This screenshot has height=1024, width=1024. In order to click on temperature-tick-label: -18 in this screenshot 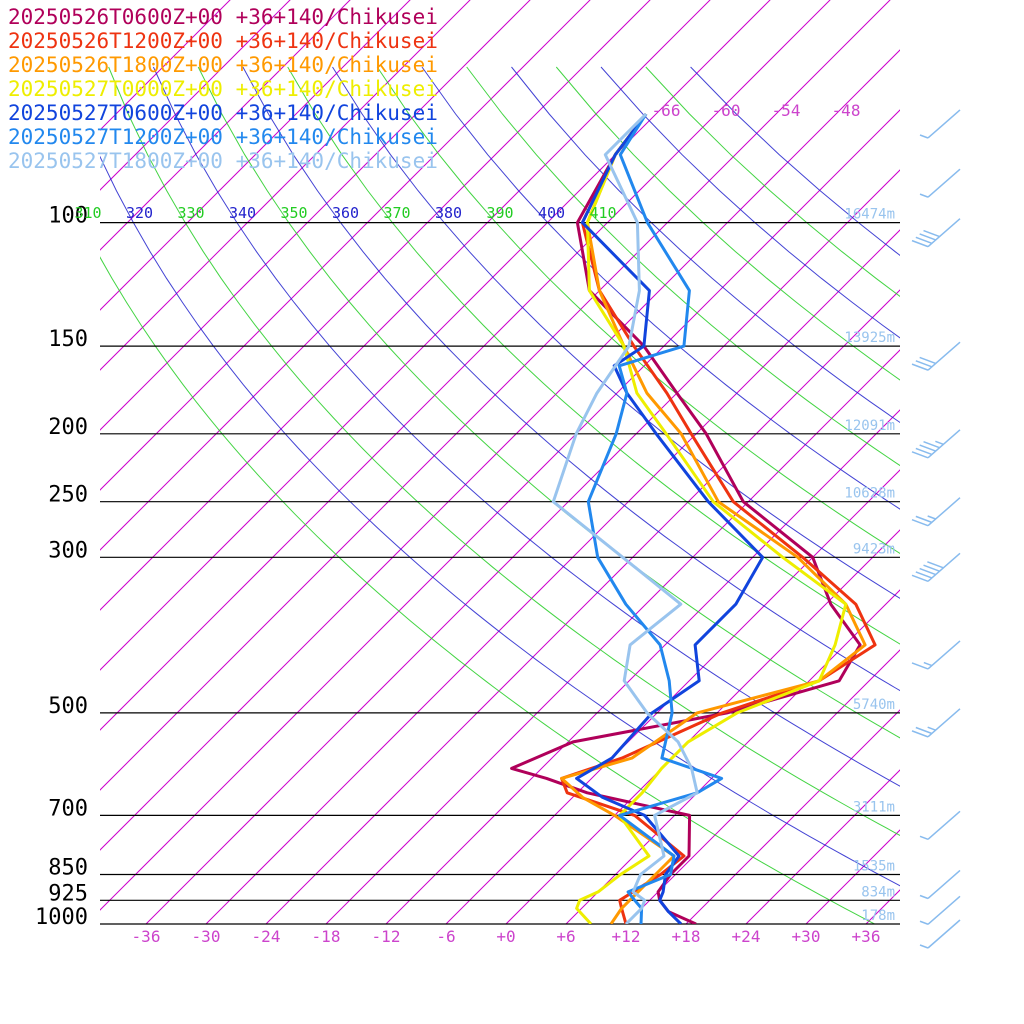, I will do `click(326, 936)`.